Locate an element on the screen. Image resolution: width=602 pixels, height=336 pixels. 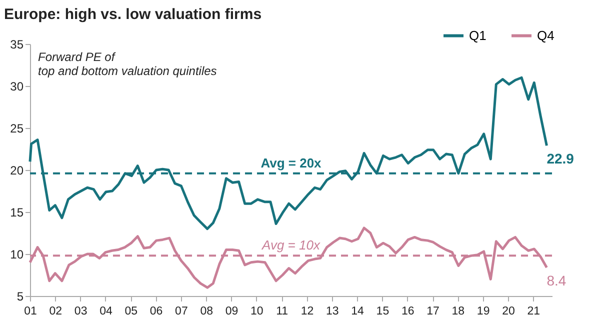
x-tick-label: 04 is located at coordinates (106, 312).